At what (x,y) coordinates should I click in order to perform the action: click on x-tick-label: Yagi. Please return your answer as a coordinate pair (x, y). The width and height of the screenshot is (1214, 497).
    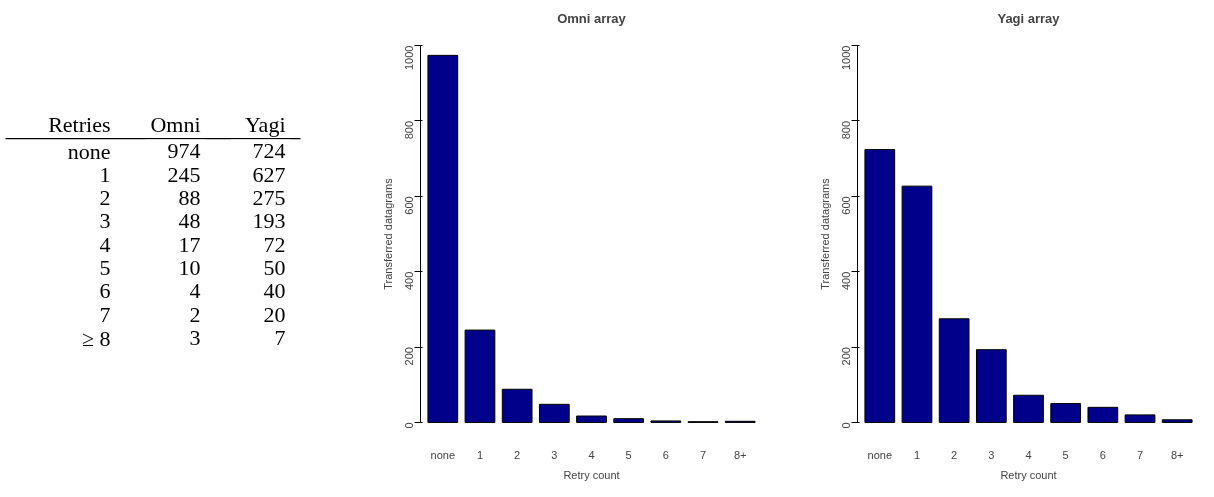
    Looking at the image, I should click on (265, 125).